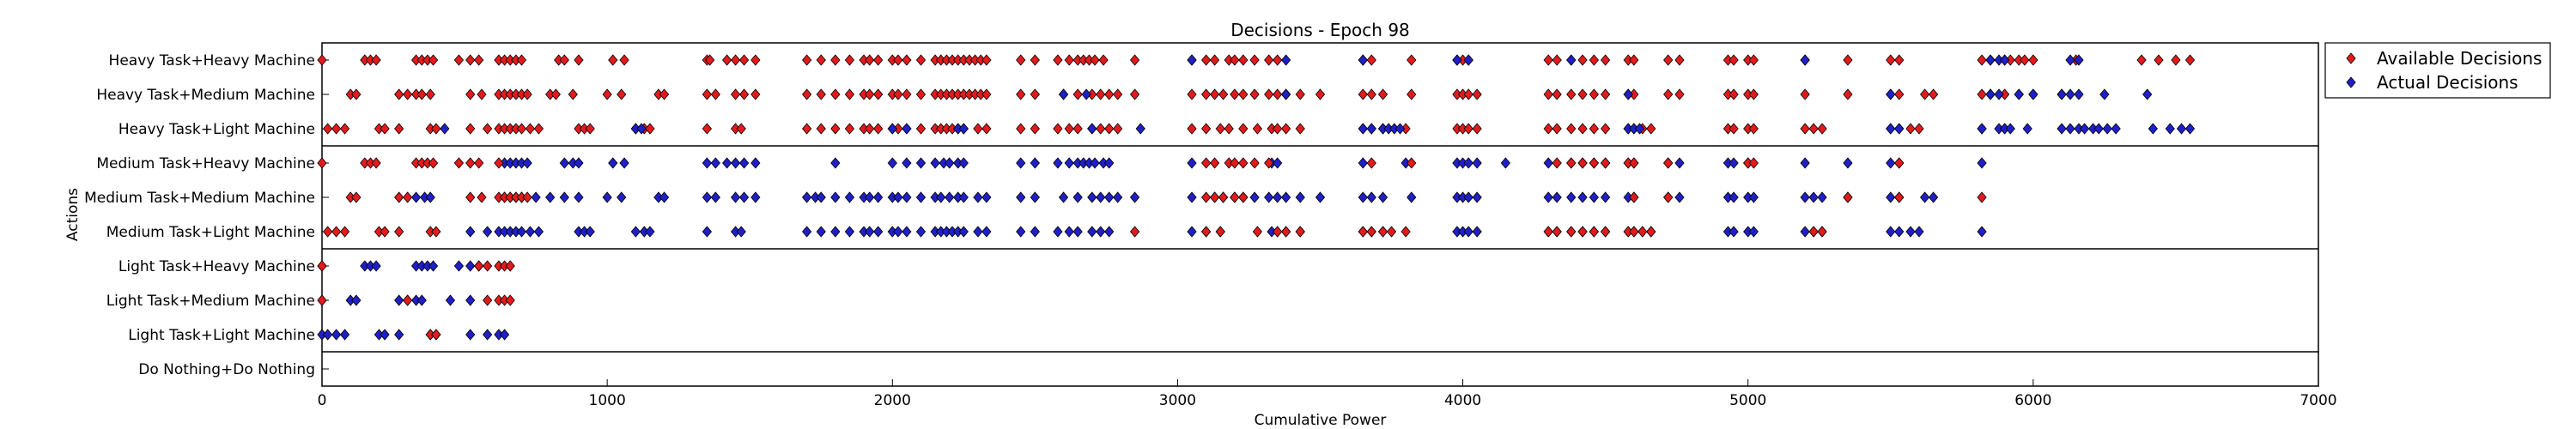  I want to click on y-tick-label: Light Task+Heavy Machine, so click(217, 266).